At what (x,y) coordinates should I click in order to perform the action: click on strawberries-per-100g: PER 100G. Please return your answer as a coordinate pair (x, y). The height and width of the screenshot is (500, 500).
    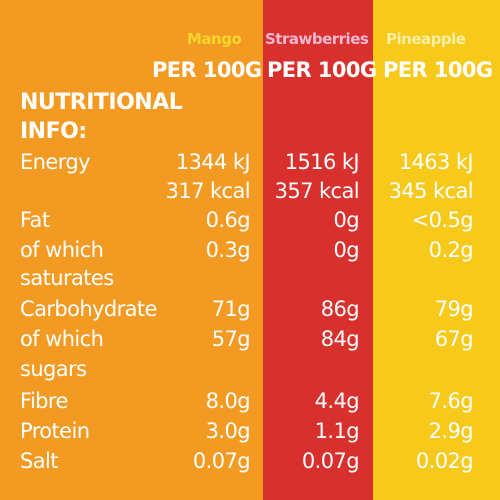
    Looking at the image, I should click on (322, 70).